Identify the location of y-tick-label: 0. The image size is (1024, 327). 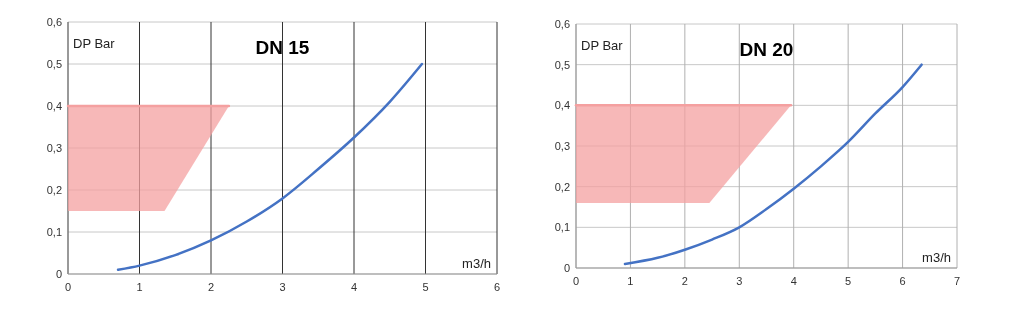
(566, 267).